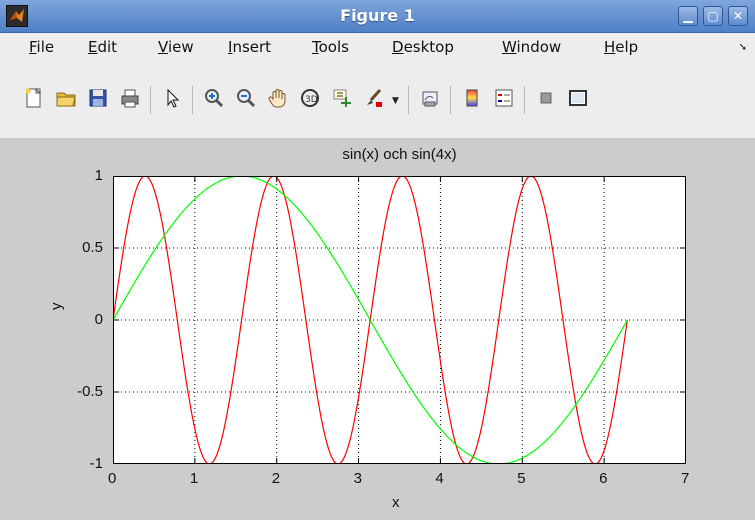  I want to click on window-title: Figure 1, so click(377, 15).